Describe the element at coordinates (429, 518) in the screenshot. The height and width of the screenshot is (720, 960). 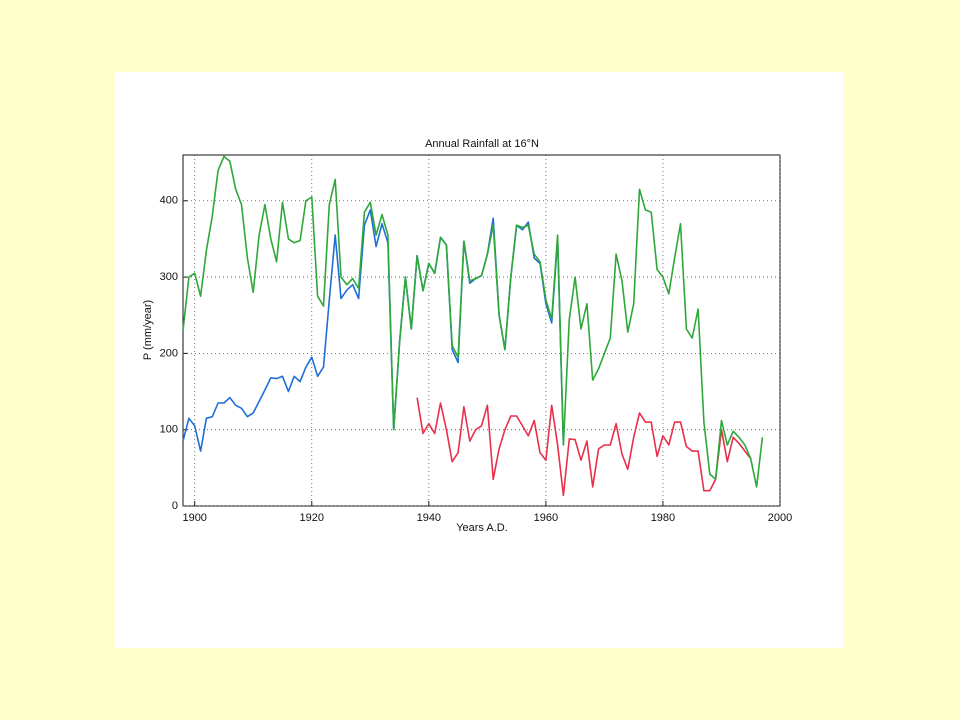
I see `x-tick-label: 1940` at that location.